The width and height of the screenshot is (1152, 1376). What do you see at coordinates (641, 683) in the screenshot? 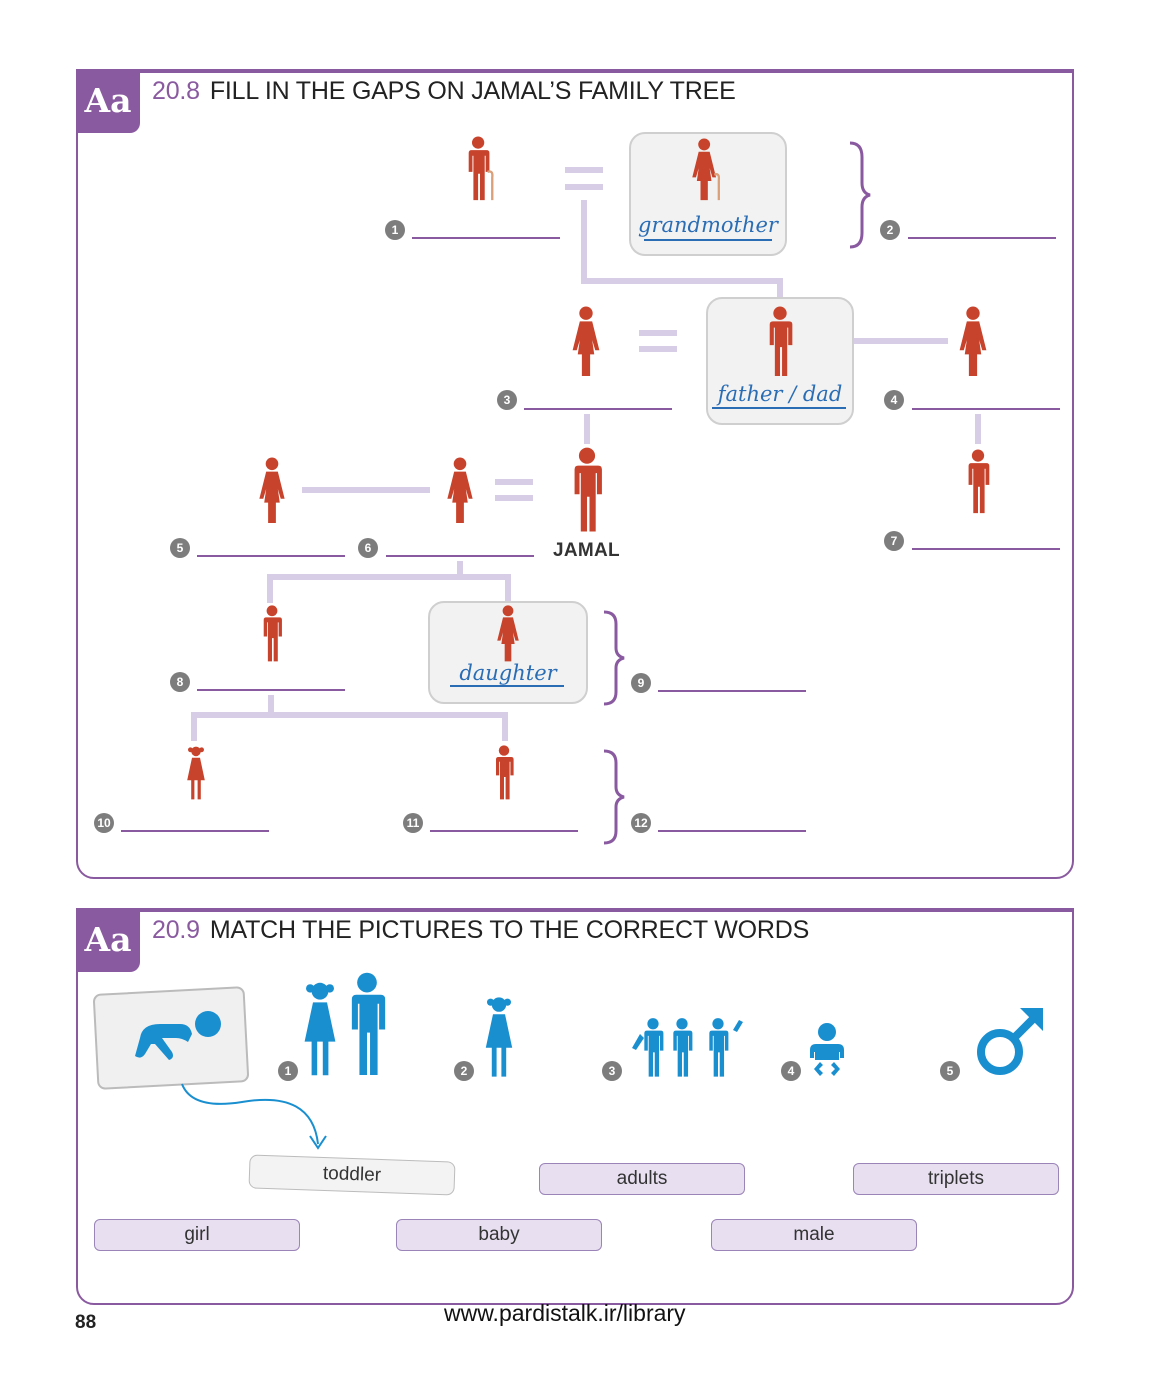
I see `gap-number: 9` at bounding box center [641, 683].